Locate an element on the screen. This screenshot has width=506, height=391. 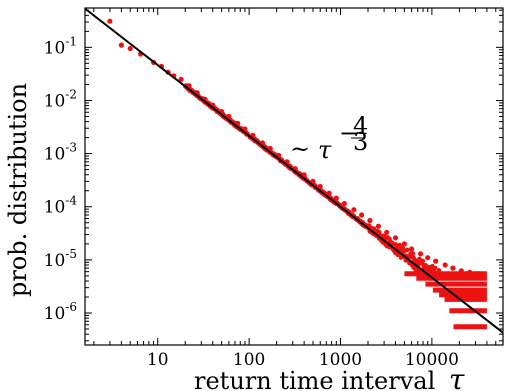
x-tick-label: 1000 is located at coordinates (340, 360).